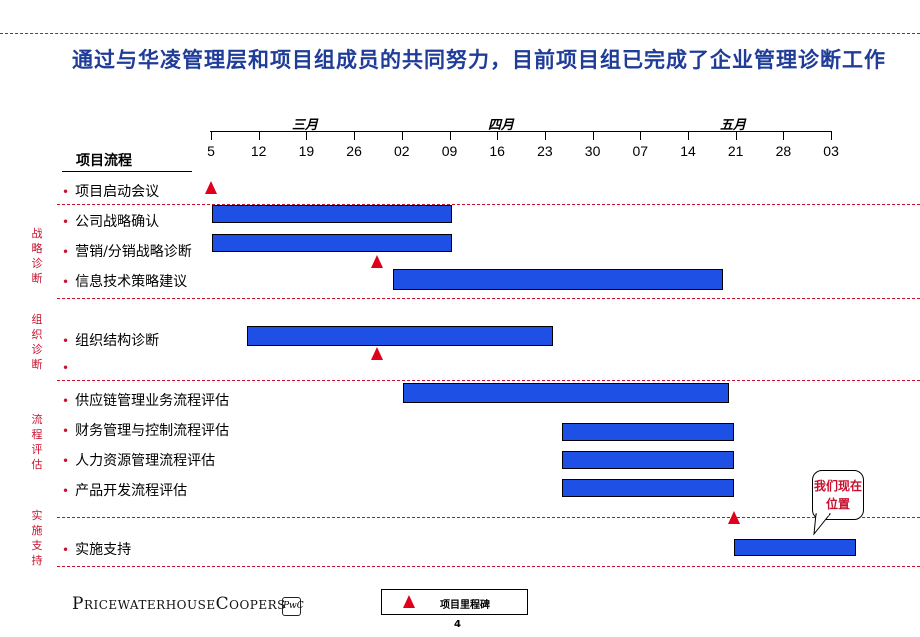 This screenshot has height=637, width=920. What do you see at coordinates (37, 442) in the screenshot?
I see `phase-label-process: 流程评估` at bounding box center [37, 442].